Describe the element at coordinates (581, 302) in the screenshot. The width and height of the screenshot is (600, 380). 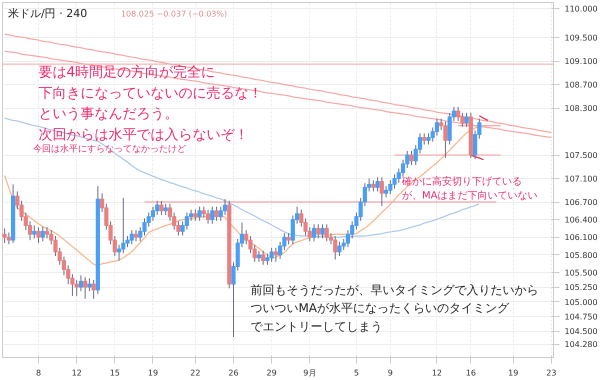
I see `y-tick-label: 105.000` at that location.